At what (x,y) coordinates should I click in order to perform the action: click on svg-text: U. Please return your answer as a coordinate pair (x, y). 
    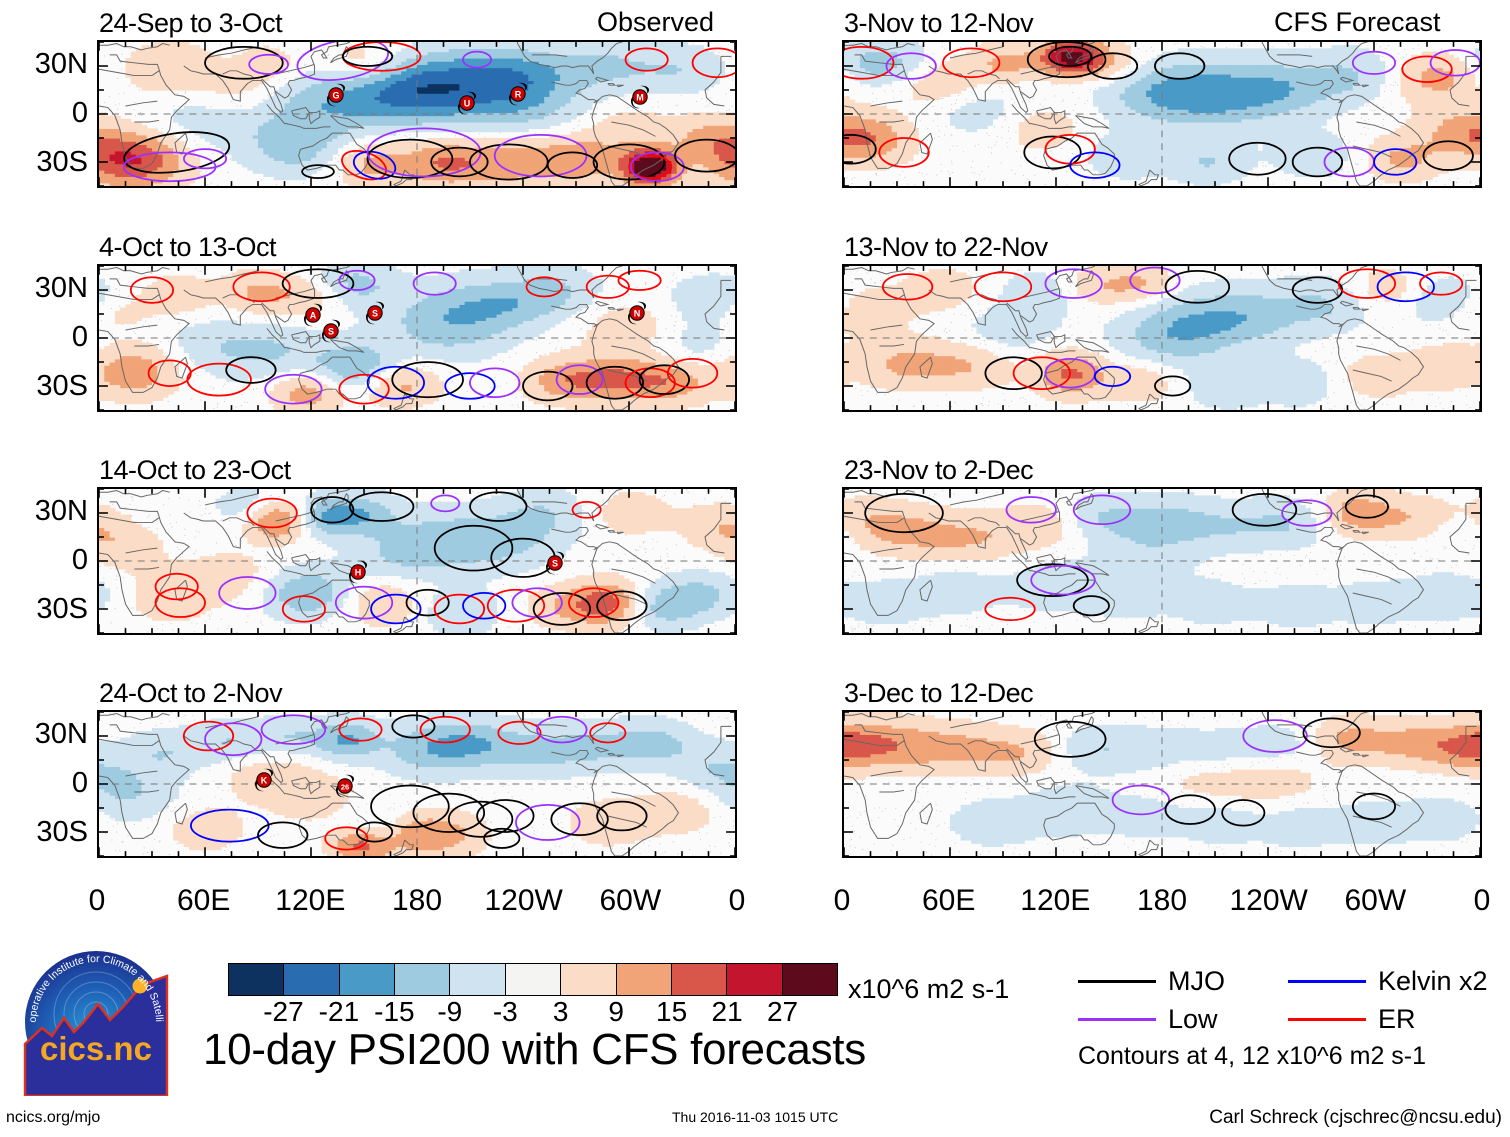
    Looking at the image, I should click on (467, 103).